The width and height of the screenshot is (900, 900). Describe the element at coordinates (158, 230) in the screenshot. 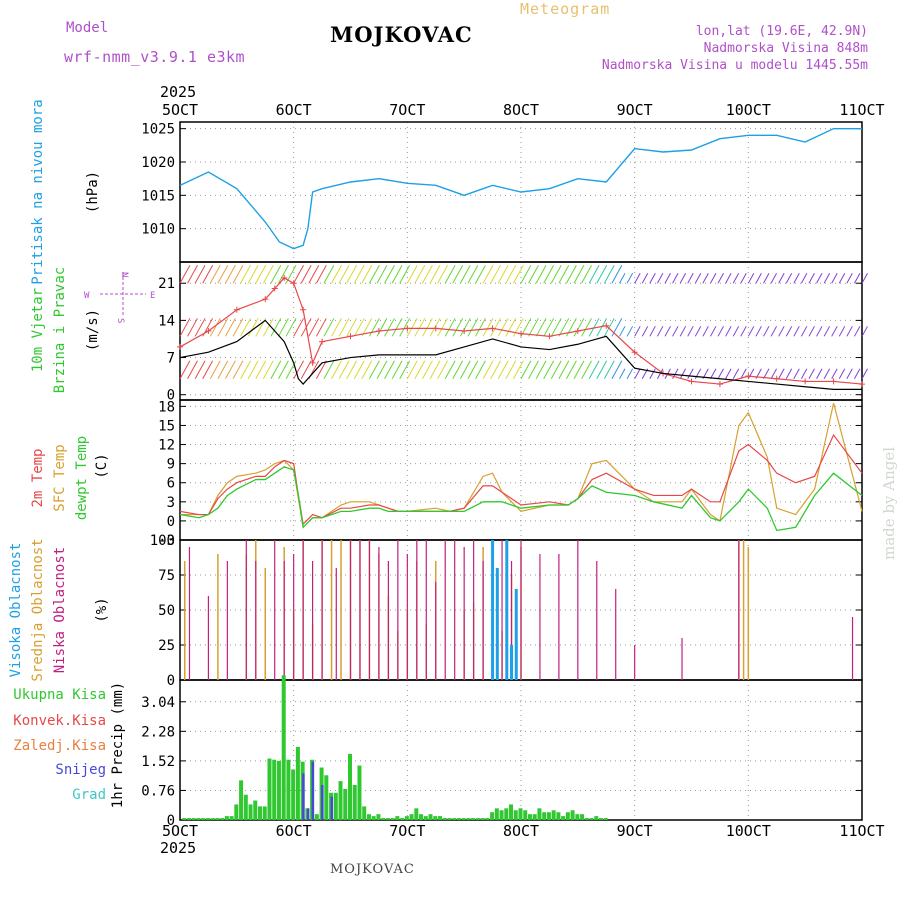

I see `y-tick-label: 1010` at that location.